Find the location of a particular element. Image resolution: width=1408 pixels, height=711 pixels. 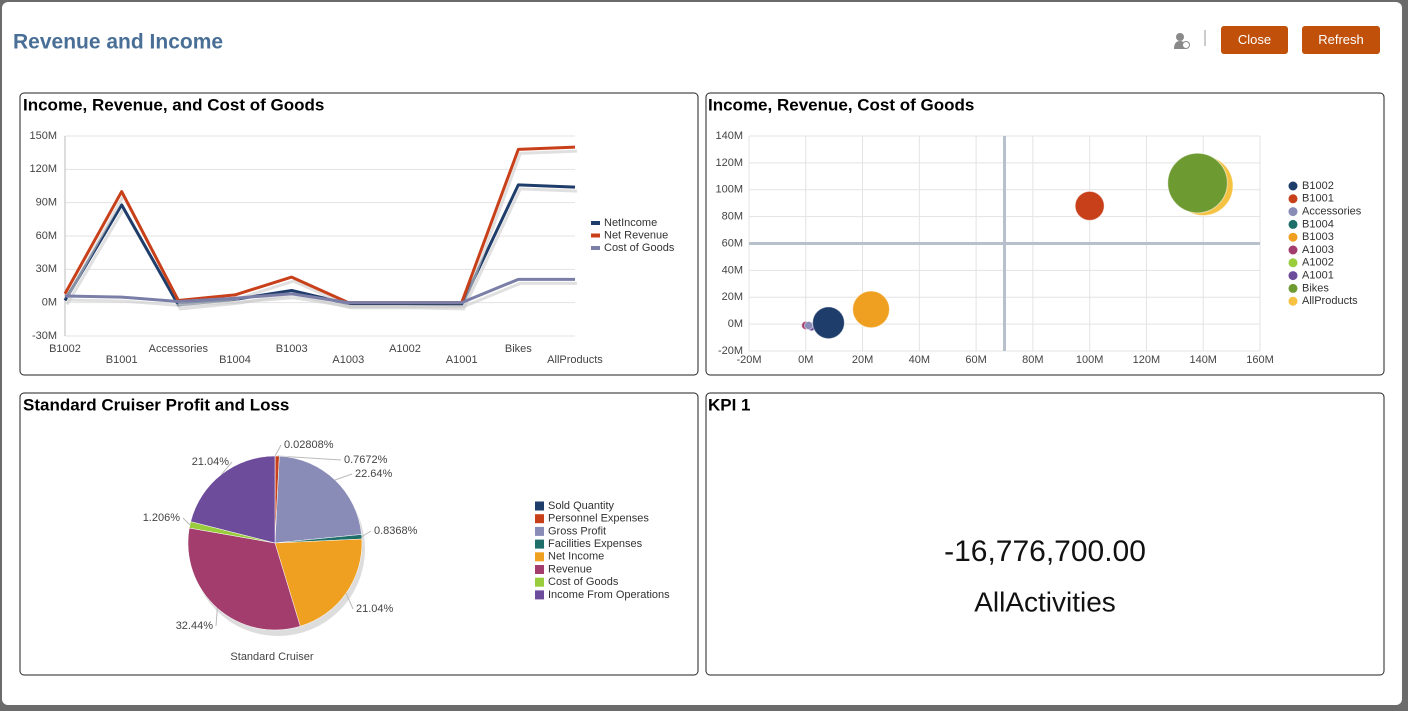

kpi-label: AllActivities is located at coordinates (1045, 601).